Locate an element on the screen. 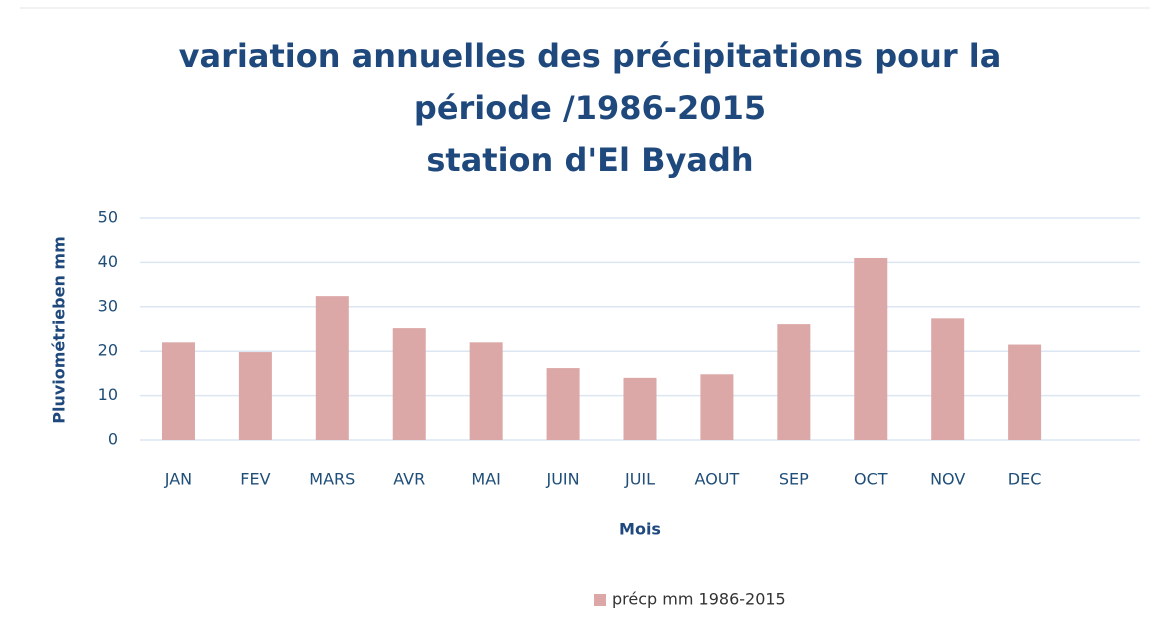 The height and width of the screenshot is (632, 1161). chart-title: période /1986-2015 is located at coordinates (590, 108).